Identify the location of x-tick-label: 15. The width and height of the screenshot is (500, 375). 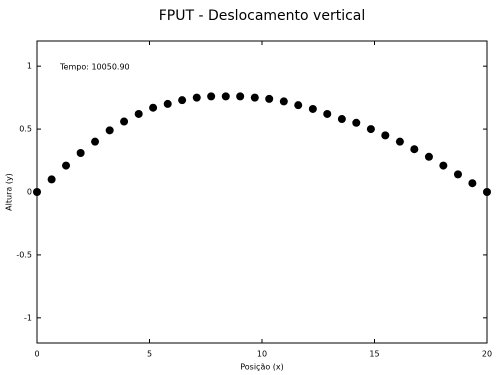
(374, 354).